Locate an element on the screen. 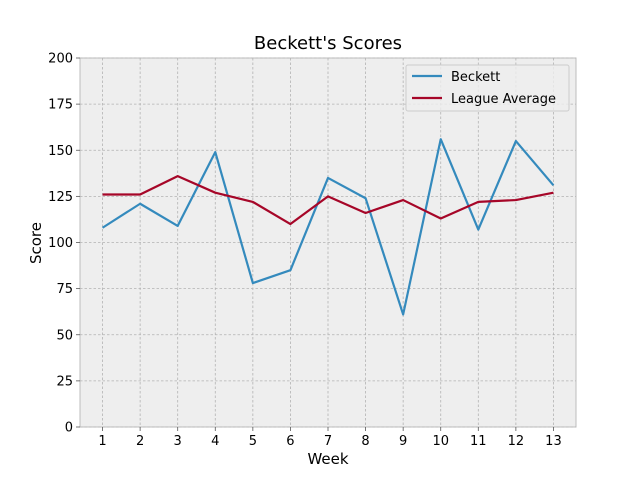  y-axis-label: Score is located at coordinates (36, 243).